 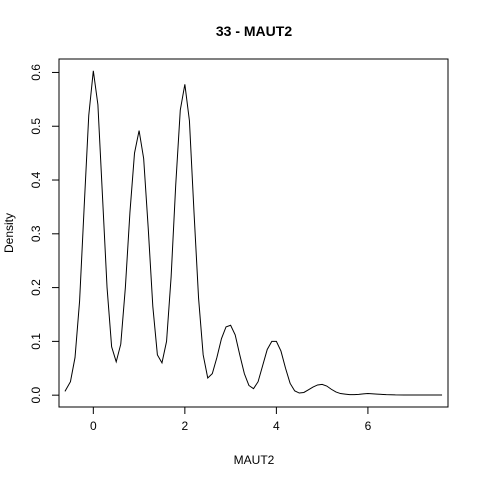 What do you see at coordinates (93, 426) in the screenshot?
I see `x-tick-label: 0` at bounding box center [93, 426].